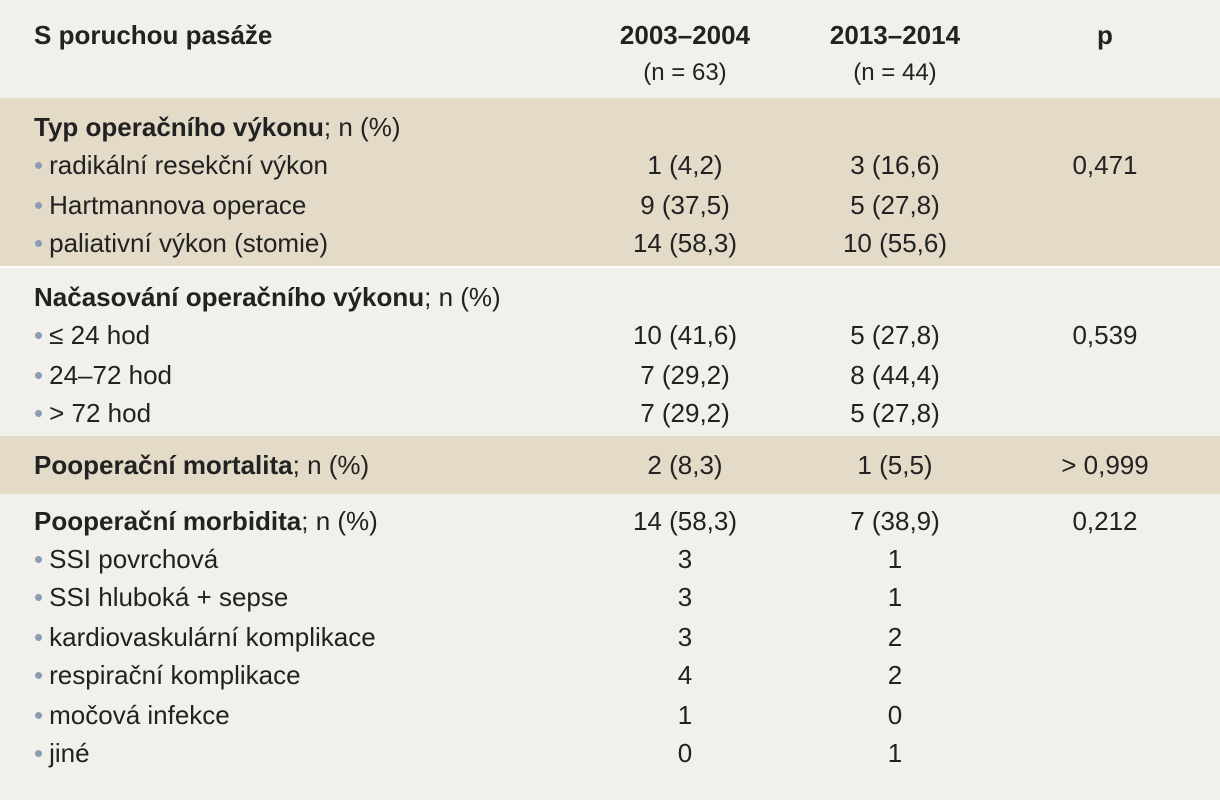  What do you see at coordinates (895, 521) in the screenshot?
I see `cell-value: 7 (38,9)` at bounding box center [895, 521].